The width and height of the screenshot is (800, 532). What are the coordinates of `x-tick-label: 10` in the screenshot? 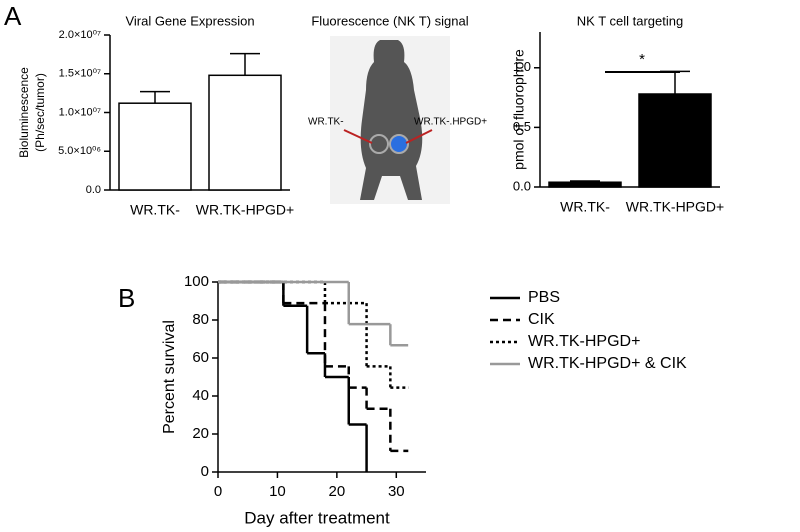 It's located at (277, 491).